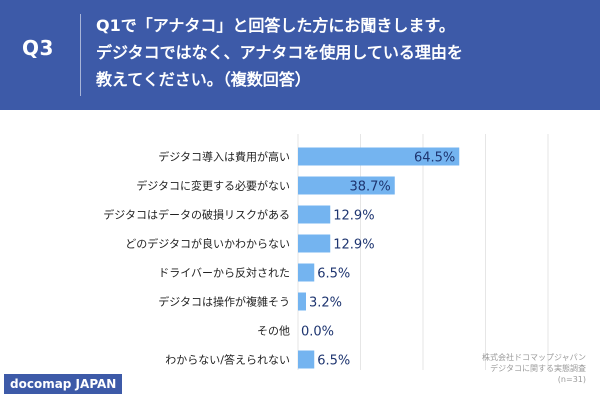 This screenshot has width=600, height=400. I want to click on source-note: 株式会社ドコマップジャパン デジタコに関する実態調査 (n=31), so click(506, 368).